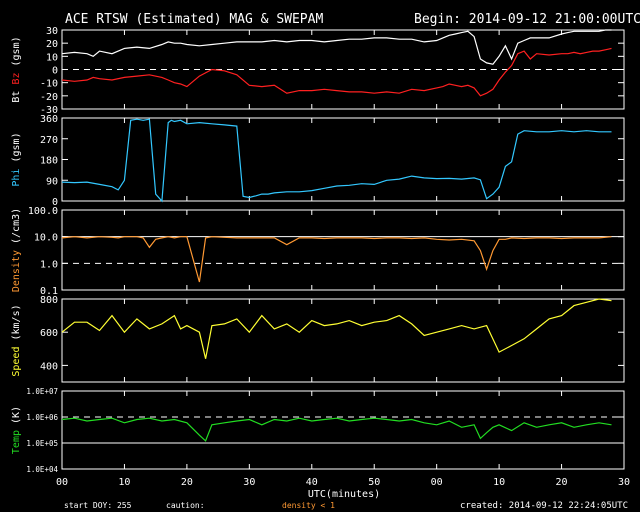 The image size is (640, 512). What do you see at coordinates (194, 19) in the screenshot?
I see `chart-title: ACE RTSW (Estimated) MAG & SWEPAM` at bounding box center [194, 19].